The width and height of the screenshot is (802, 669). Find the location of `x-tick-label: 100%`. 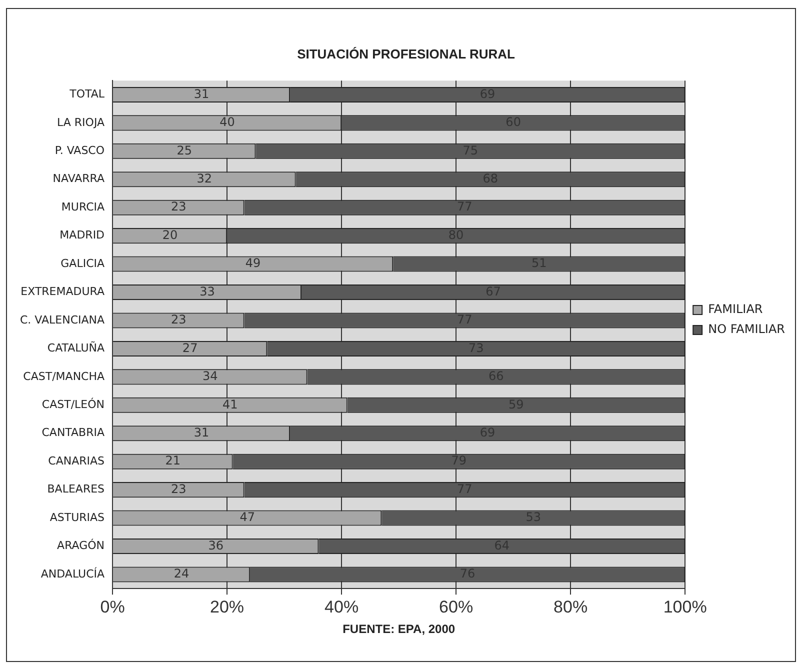

x-tick-label: 100% is located at coordinates (685, 606).